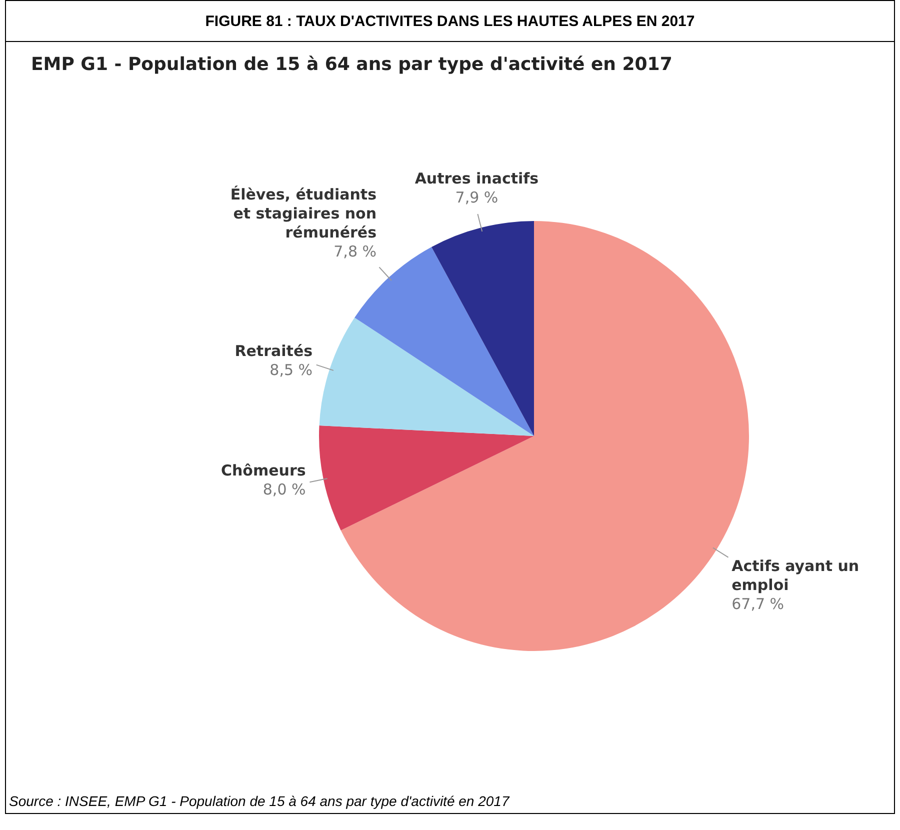 The image size is (900, 830). I want to click on slice-label: Autres inactifs, so click(476, 179).